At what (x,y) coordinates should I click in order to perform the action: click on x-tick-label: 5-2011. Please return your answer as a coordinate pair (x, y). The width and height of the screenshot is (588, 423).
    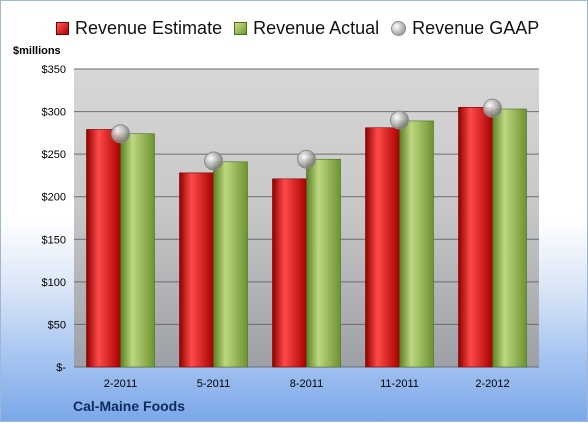
    Looking at the image, I should click on (213, 384).